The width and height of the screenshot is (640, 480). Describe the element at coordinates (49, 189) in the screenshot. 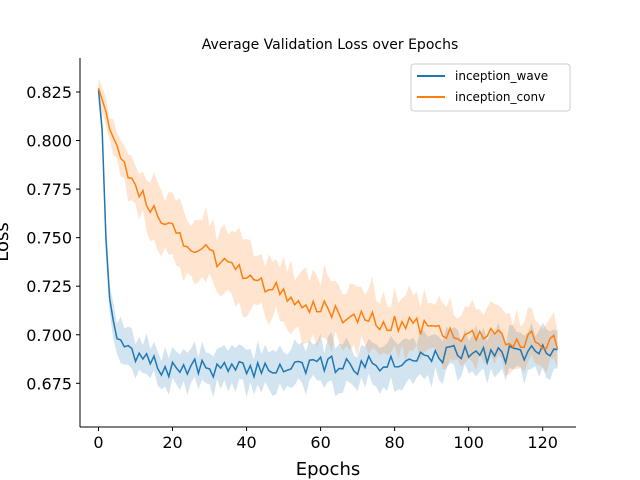

I see `y-tick-label: 0.775` at that location.